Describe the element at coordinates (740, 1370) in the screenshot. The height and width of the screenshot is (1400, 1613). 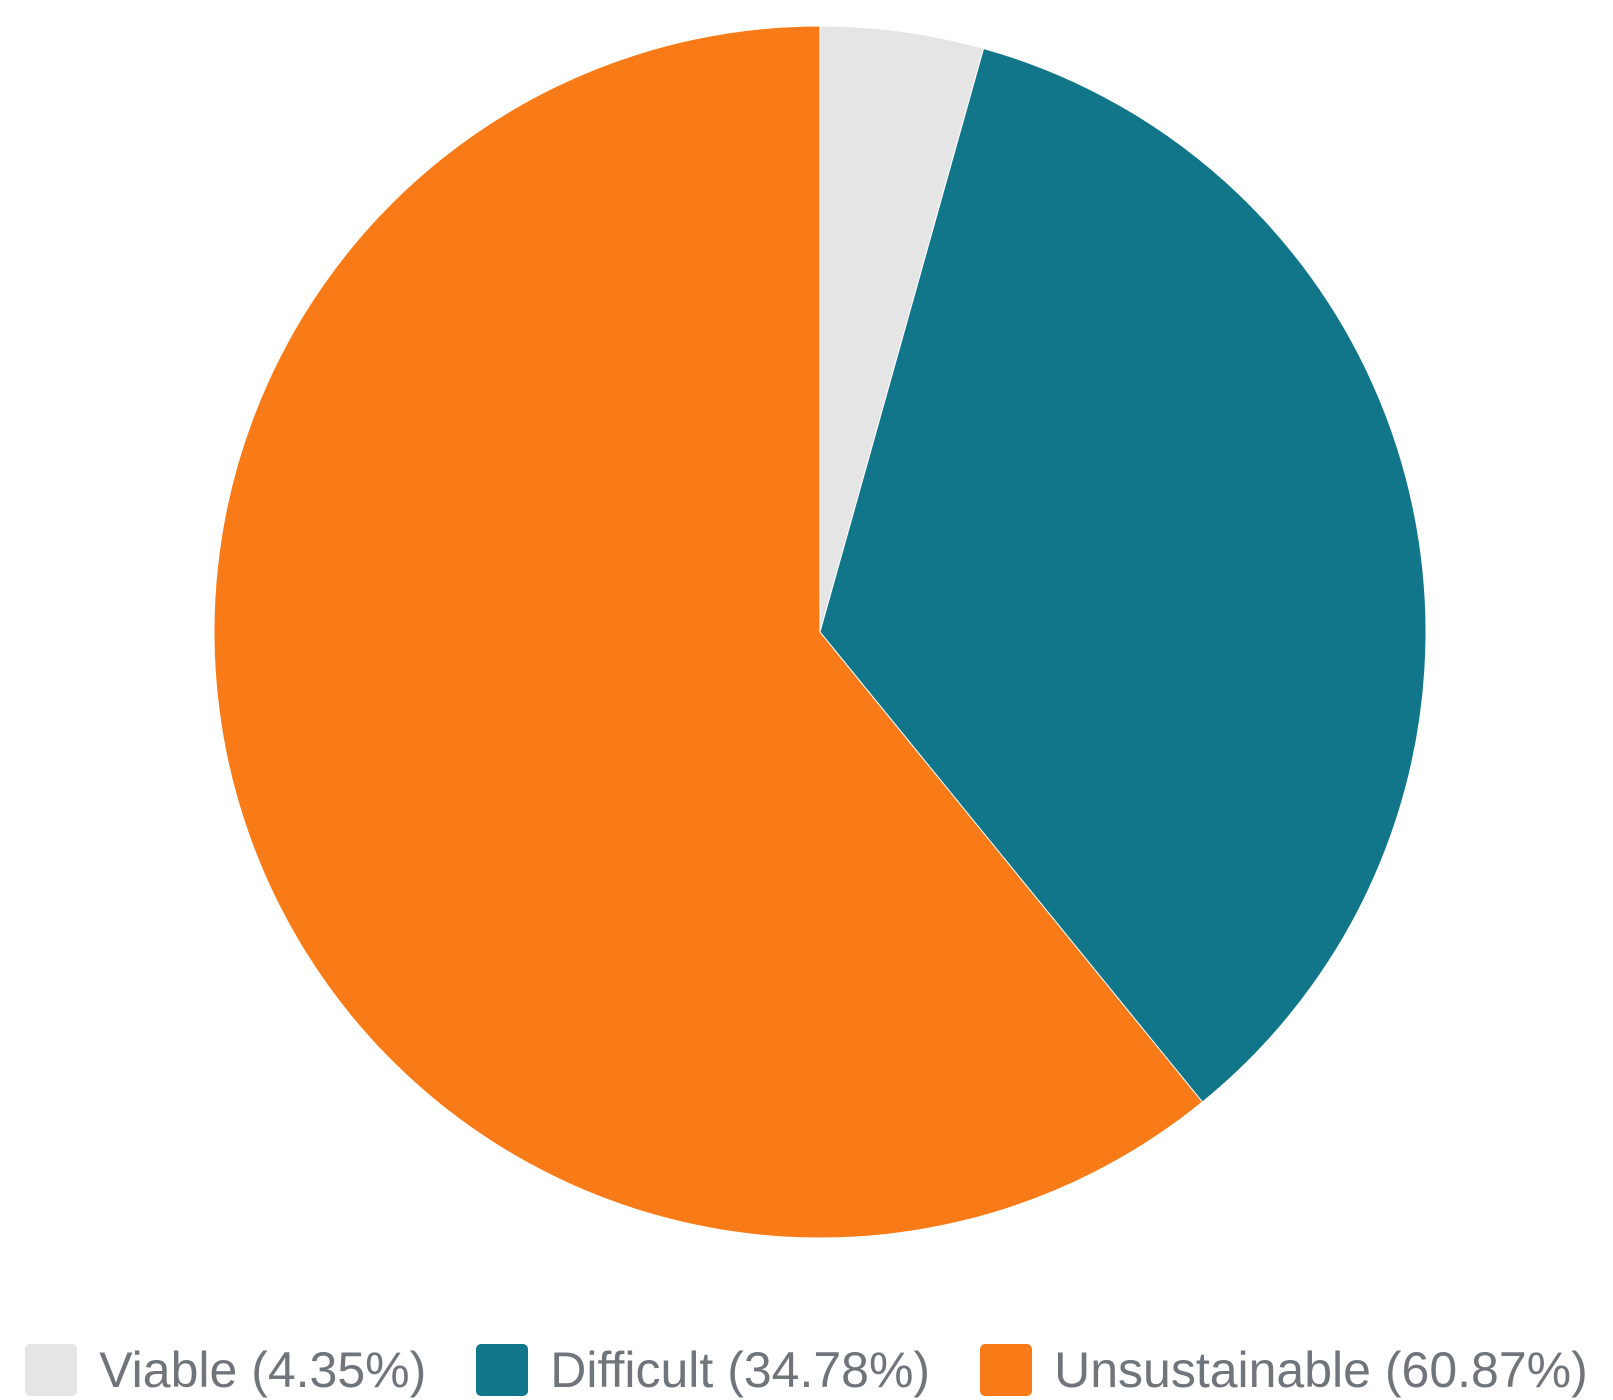
I see `legend-label-difficult: Difficult (34.78%)` at that location.